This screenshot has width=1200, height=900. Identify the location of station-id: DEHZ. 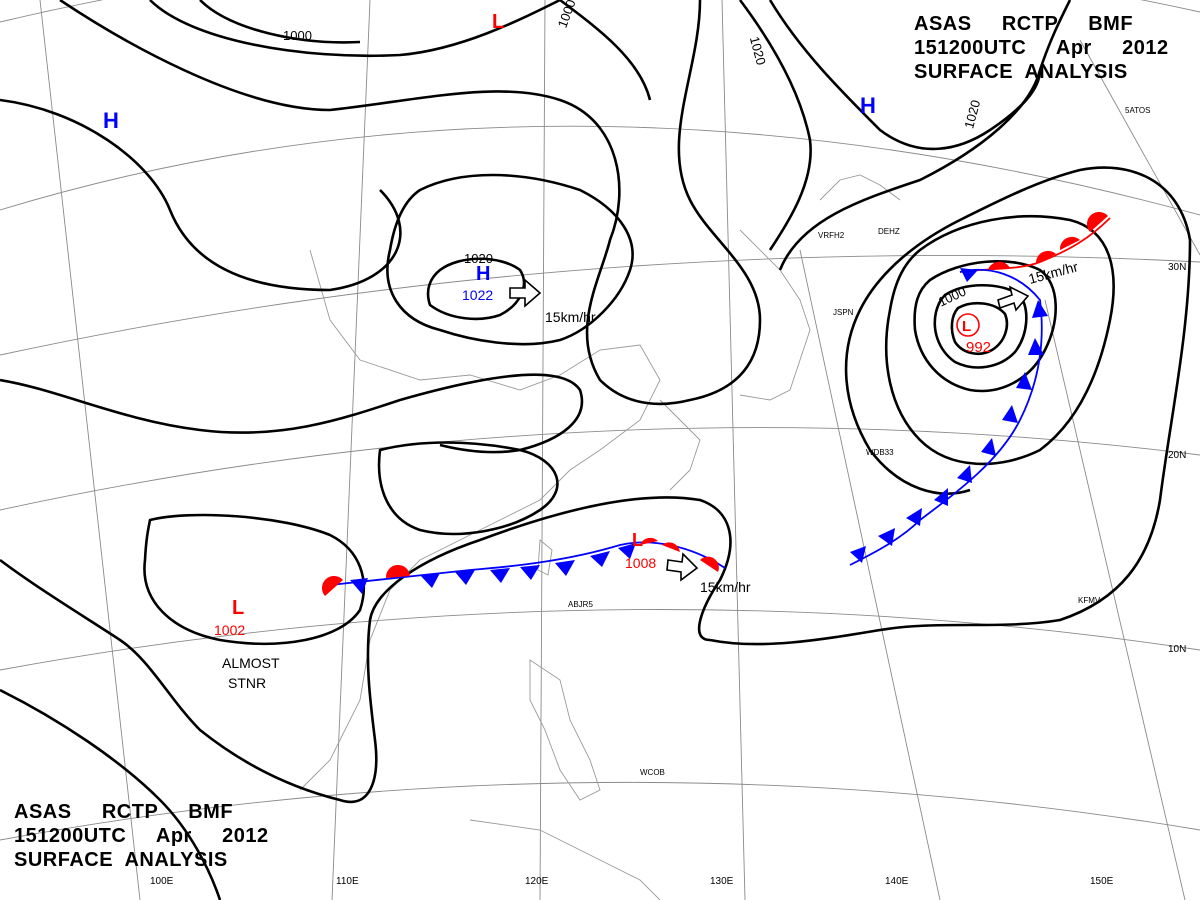
(889, 231).